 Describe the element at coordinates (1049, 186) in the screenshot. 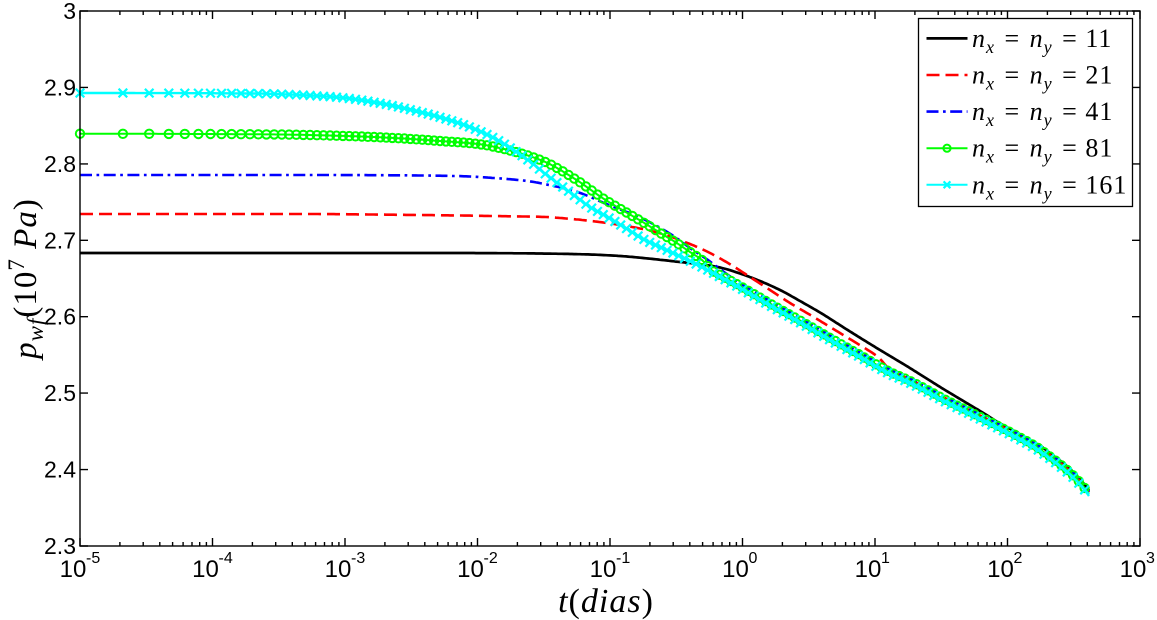

I see `svg-text: nx = ny = 161` at that location.